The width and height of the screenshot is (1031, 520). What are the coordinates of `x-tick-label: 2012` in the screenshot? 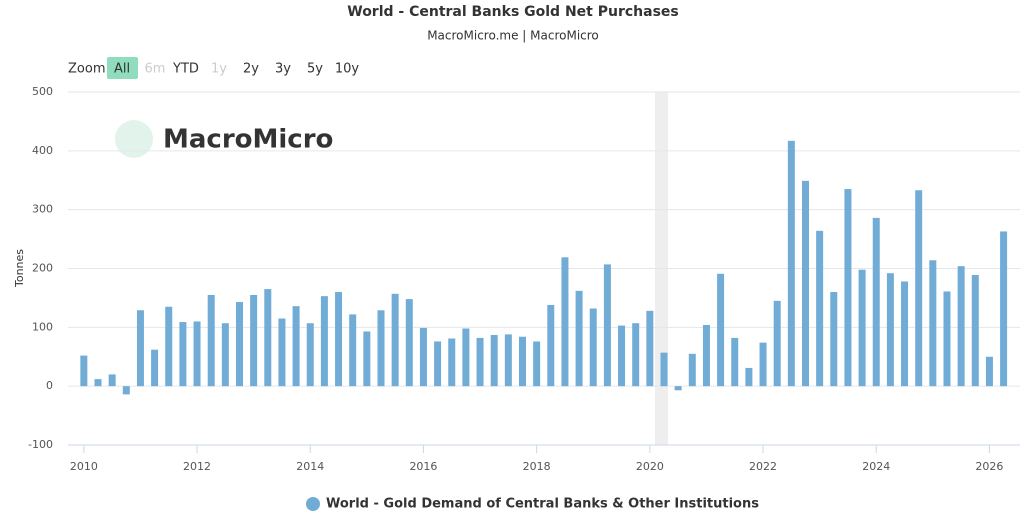 It's located at (197, 466).